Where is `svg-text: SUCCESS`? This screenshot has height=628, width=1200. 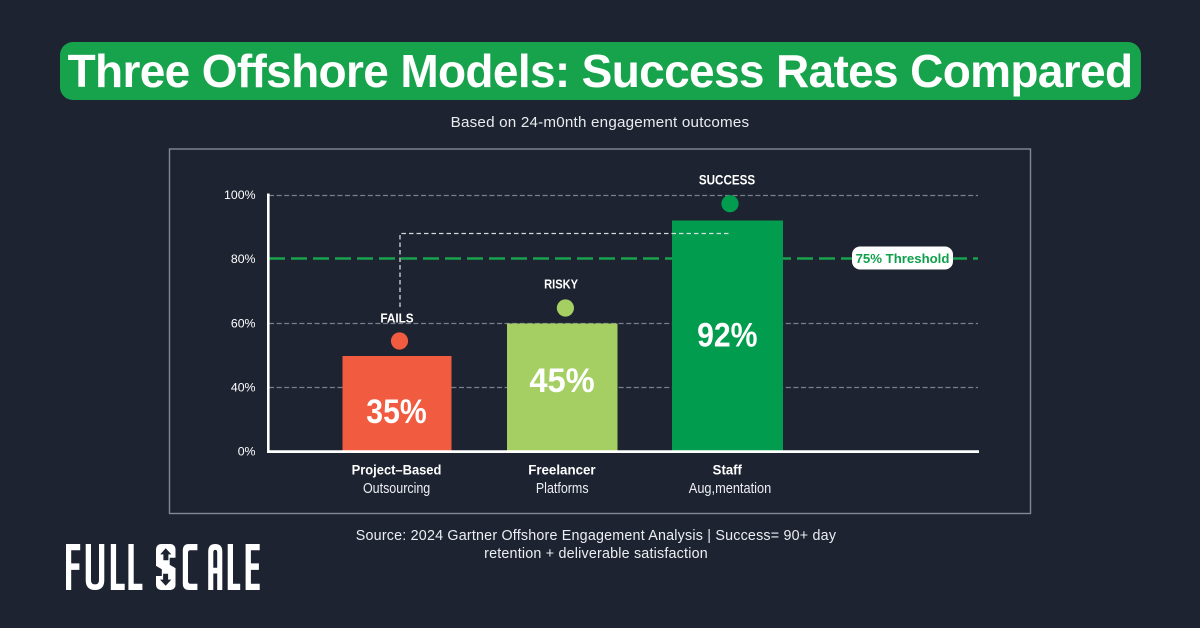 svg-text: SUCCESS is located at coordinates (727, 180).